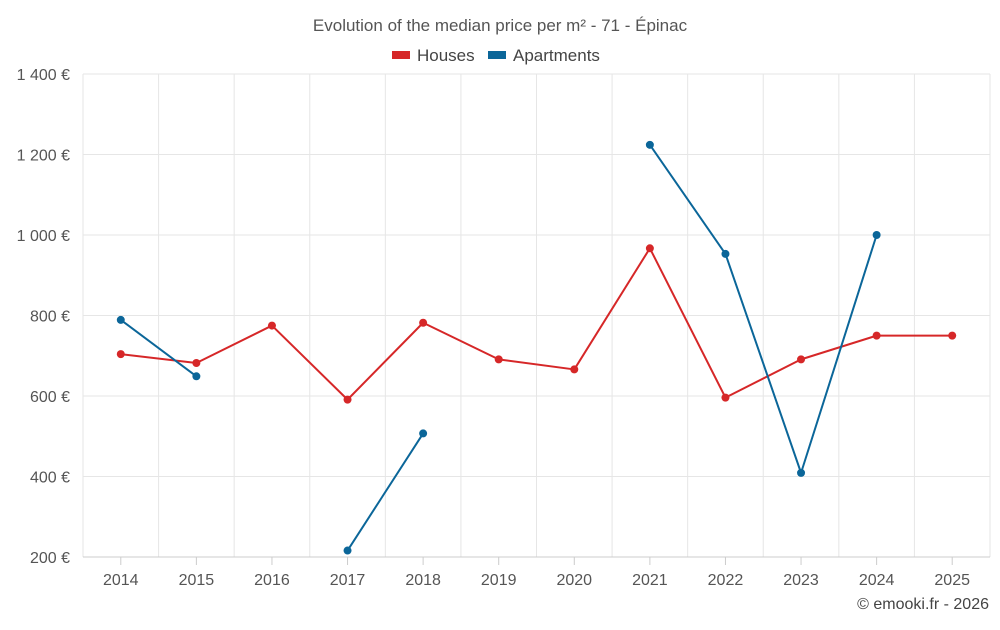 This screenshot has height=630, width=1000. I want to click on y-tick-label: 400 €, so click(50, 478).